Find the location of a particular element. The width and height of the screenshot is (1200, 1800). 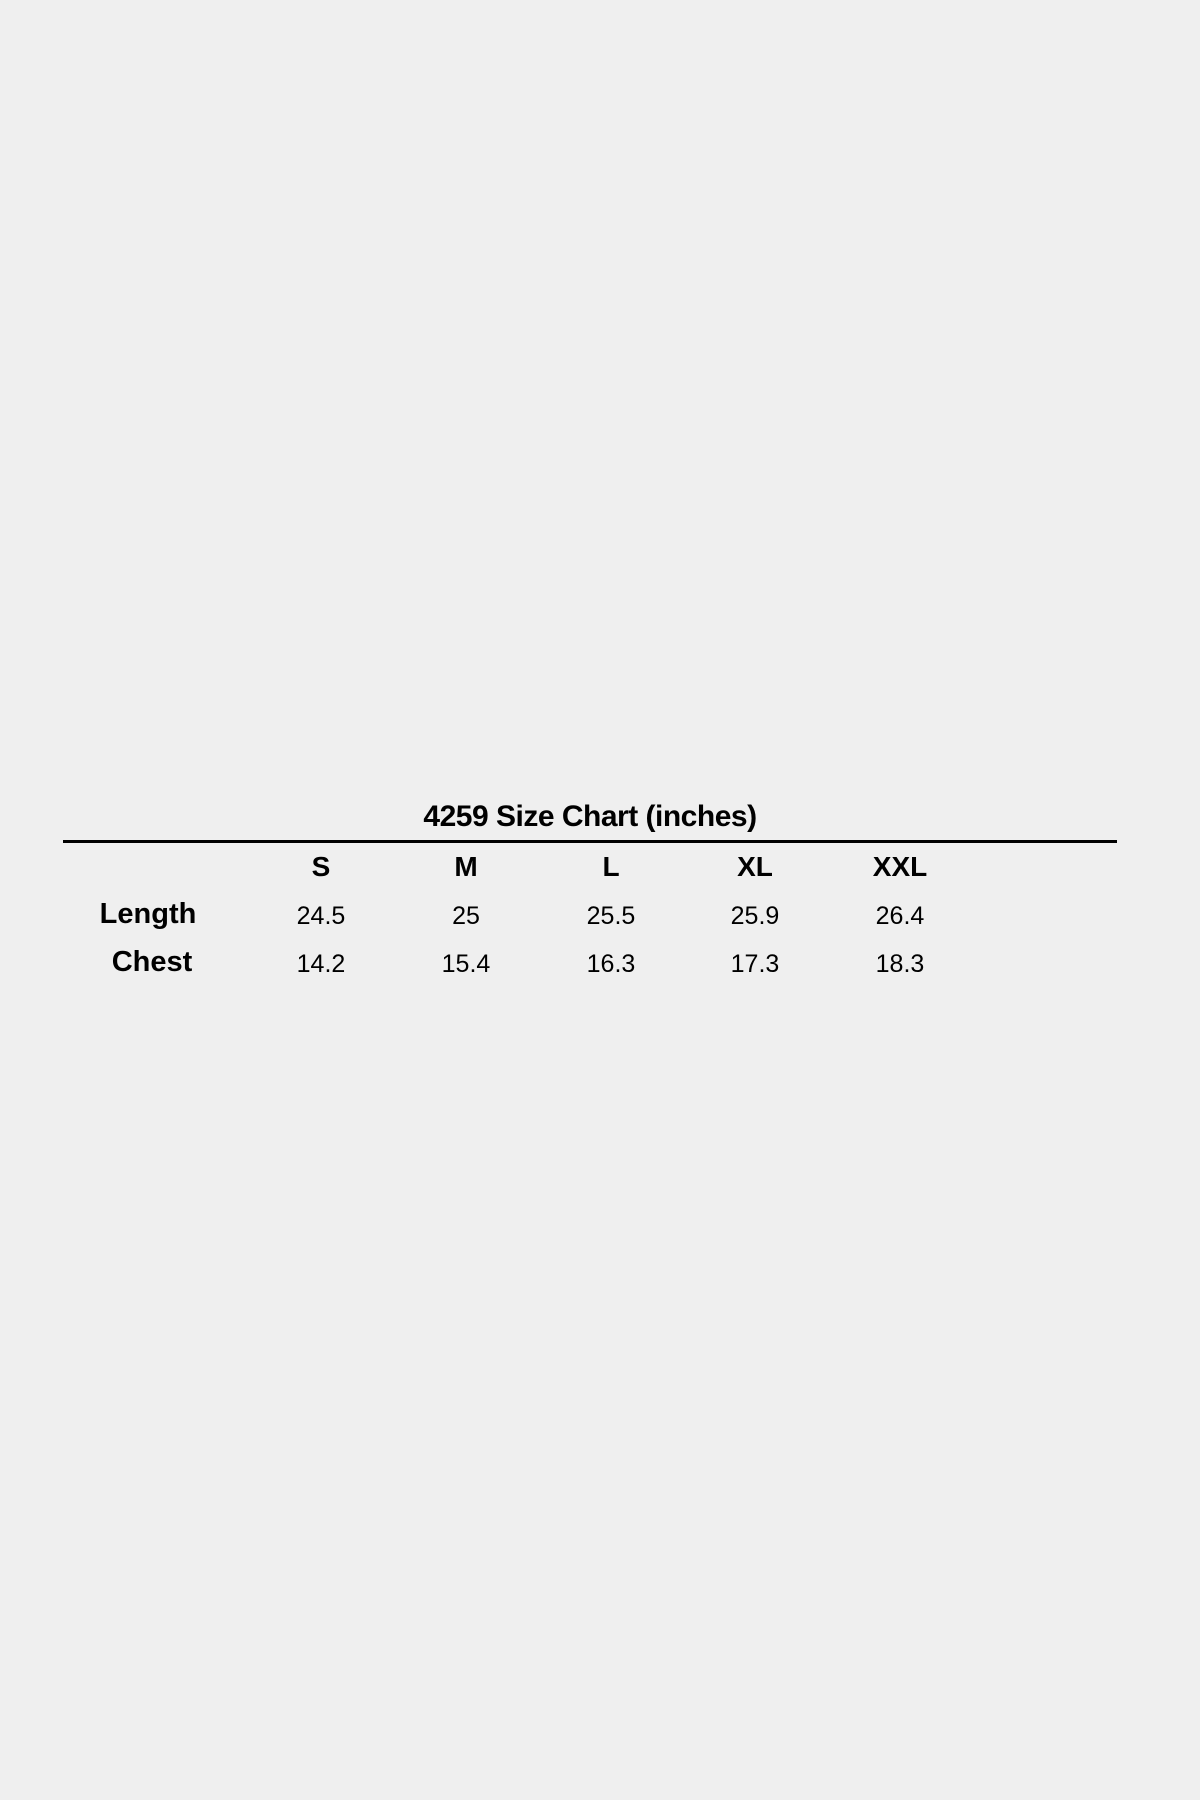

row-label-length: Length is located at coordinates (148, 914).